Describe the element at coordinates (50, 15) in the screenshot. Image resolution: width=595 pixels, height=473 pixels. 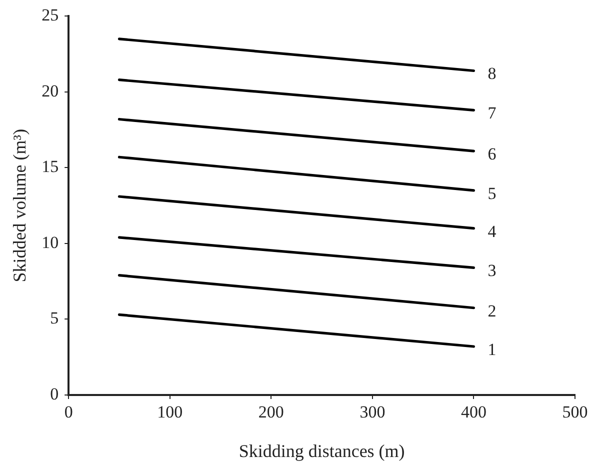
I see `y-tick-label: 25` at that location.